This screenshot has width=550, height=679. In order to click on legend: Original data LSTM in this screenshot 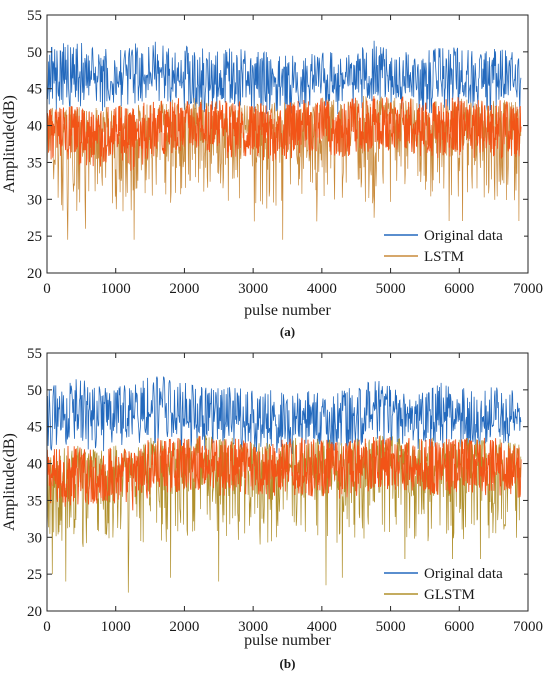, I will do `click(452, 244)`.